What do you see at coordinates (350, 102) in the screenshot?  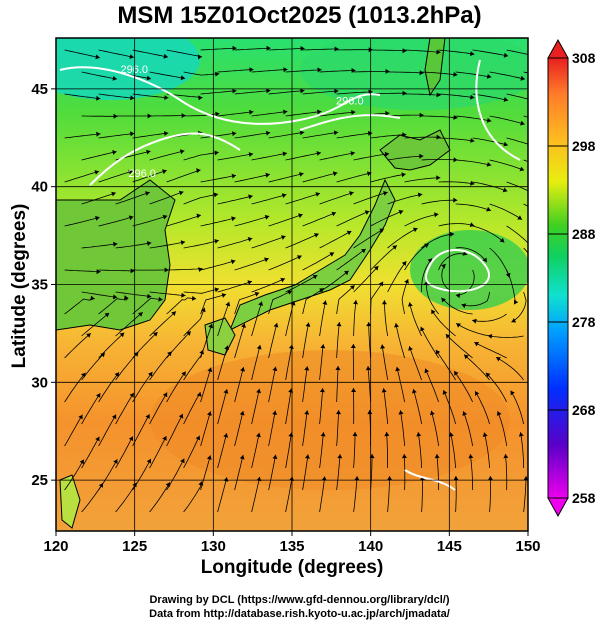 I see `contour-label: 296.0` at bounding box center [350, 102].